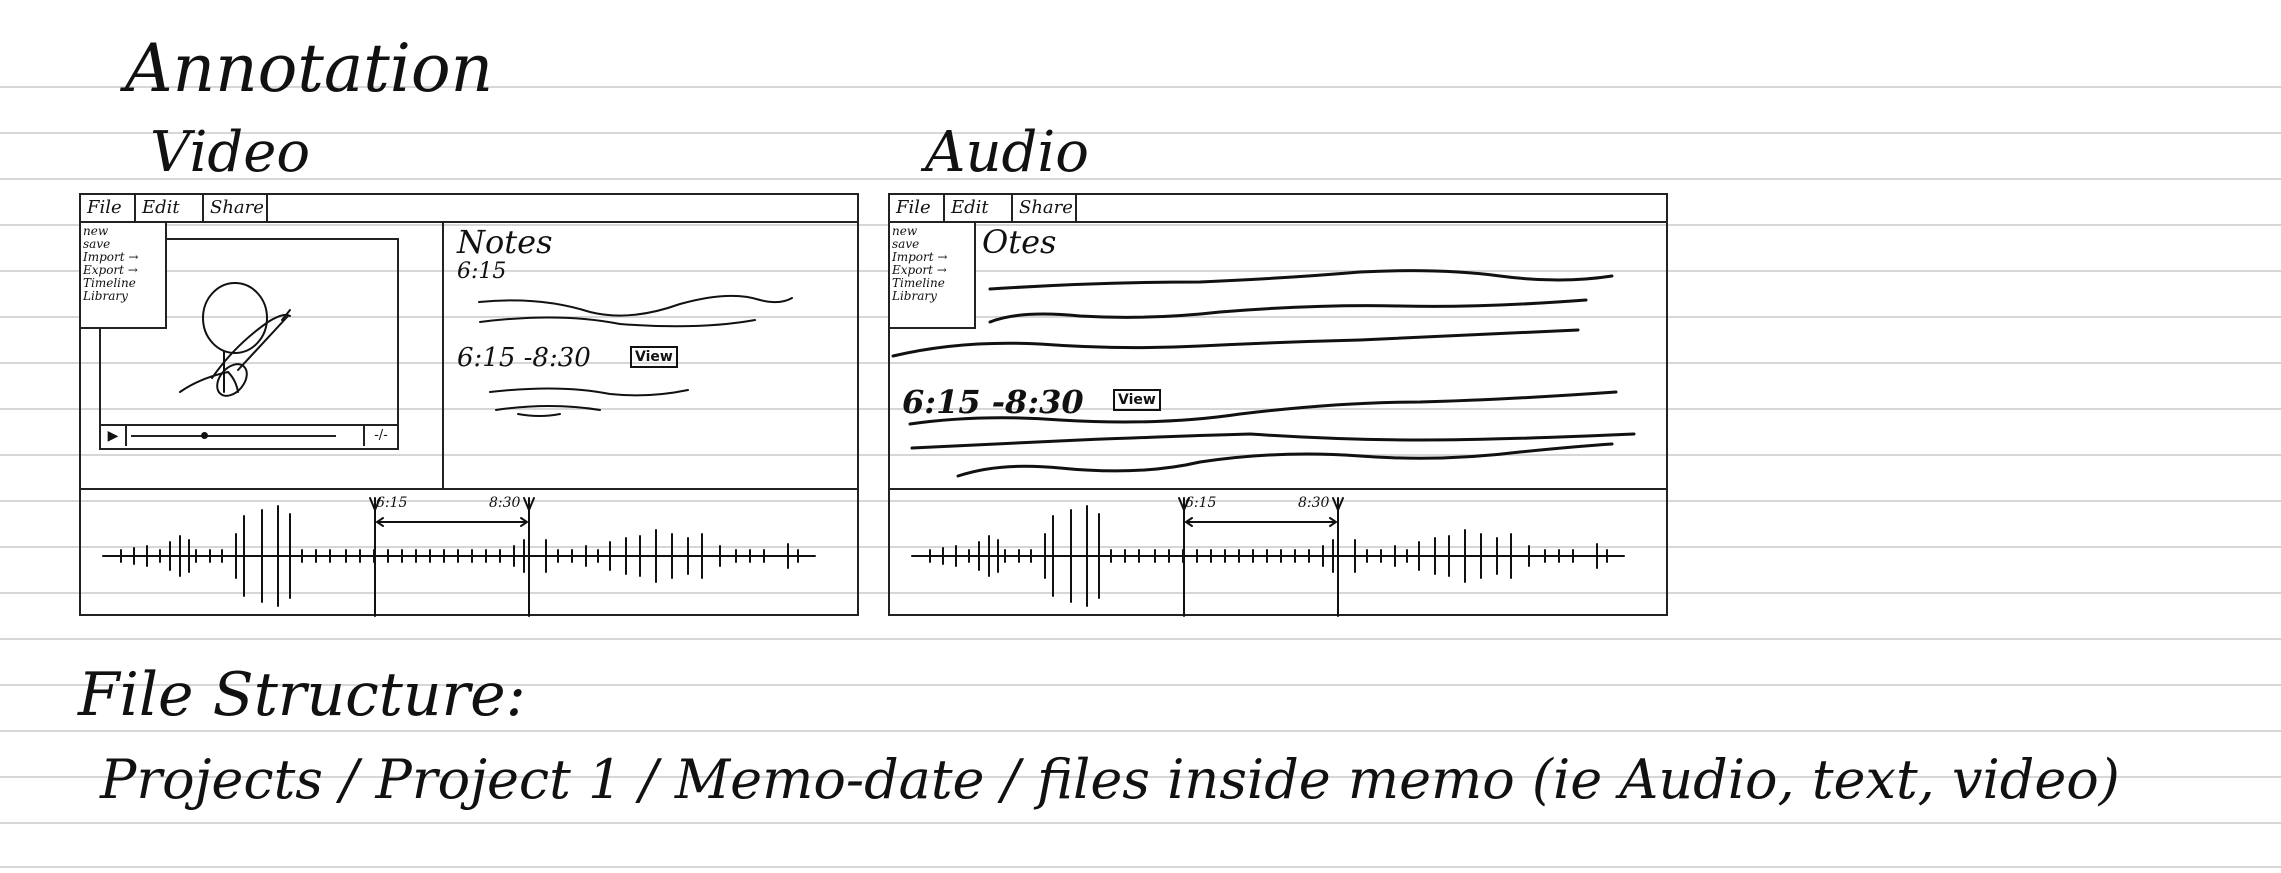  I want to click on audio-timeline-waveform, so click(1268, 557).